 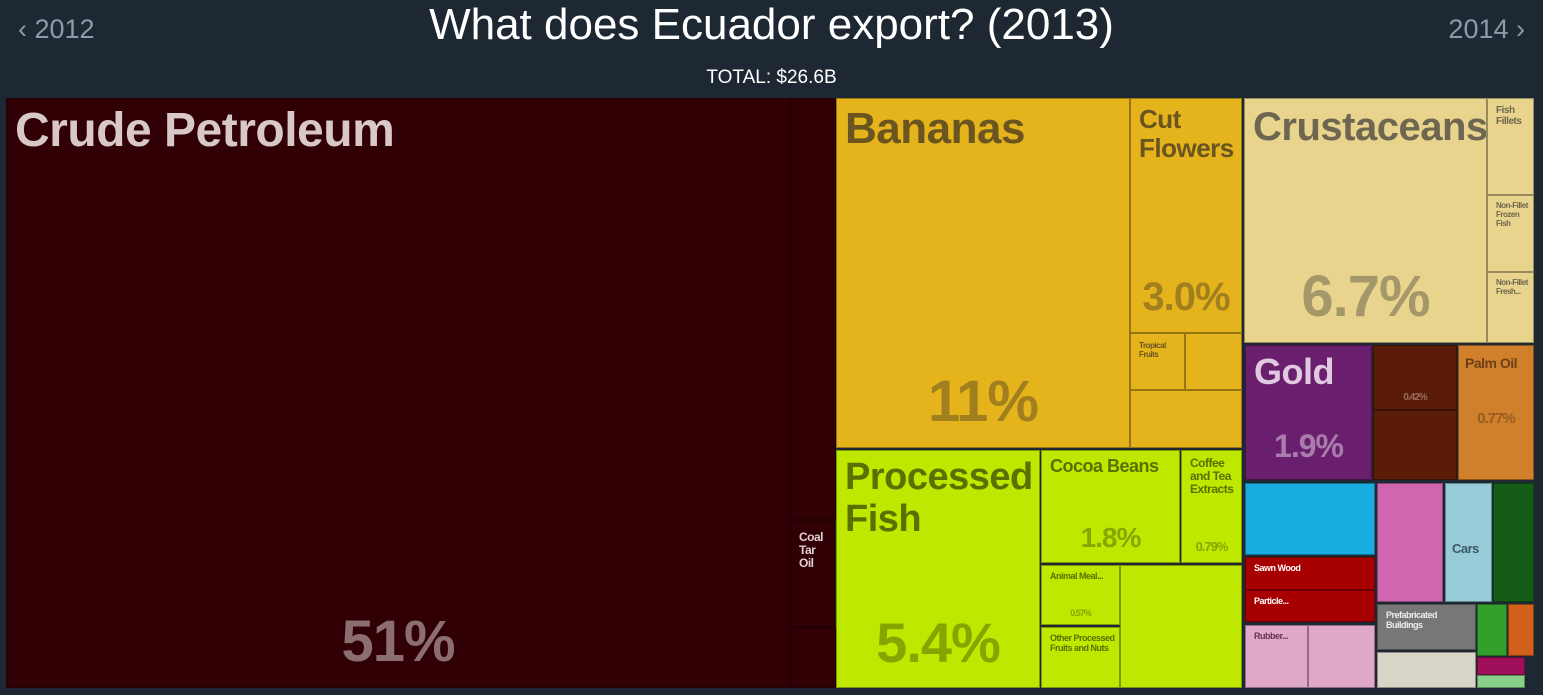 I want to click on cell-label: Cocoa Beans, so click(x=1104, y=466).